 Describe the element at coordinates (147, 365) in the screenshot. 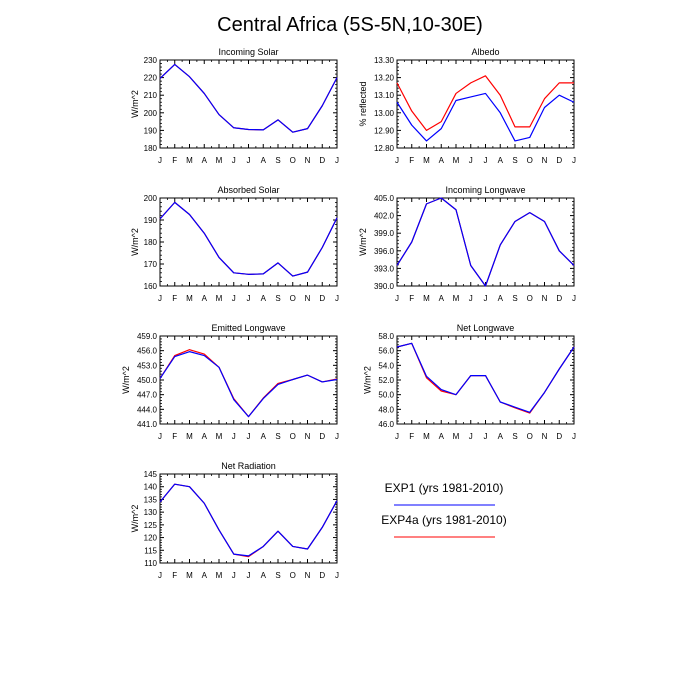

I see `y-tick-label: 453.0` at that location.